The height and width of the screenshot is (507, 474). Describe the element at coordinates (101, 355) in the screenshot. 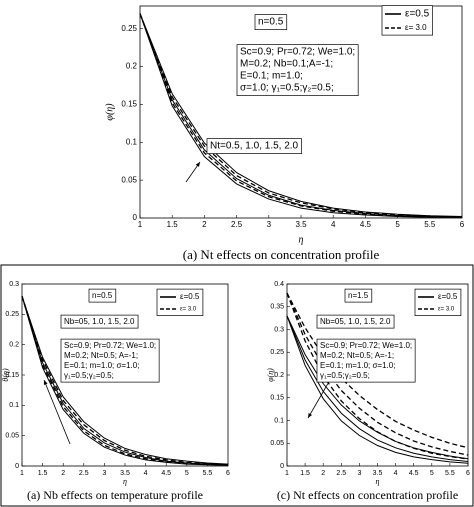

I see `annotation-text: M=0.2; Nt=0.5; A=-1;` at that location.